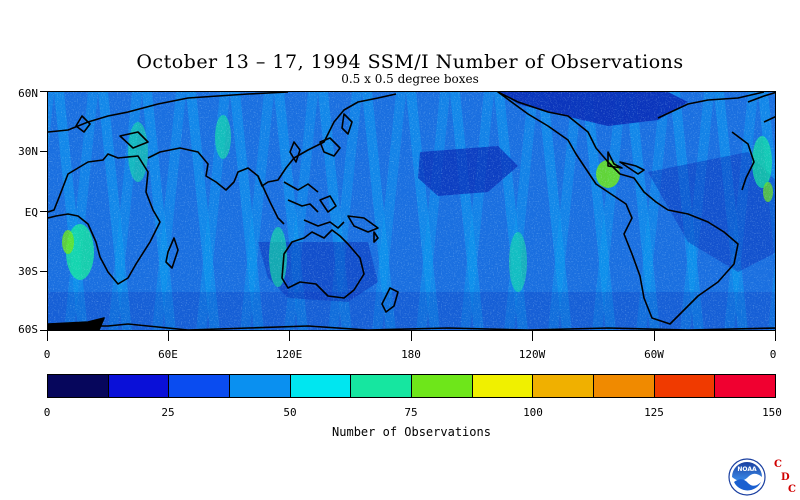  What do you see at coordinates (289, 354) in the screenshot?
I see `lon-label-120e: 120E` at bounding box center [289, 354].